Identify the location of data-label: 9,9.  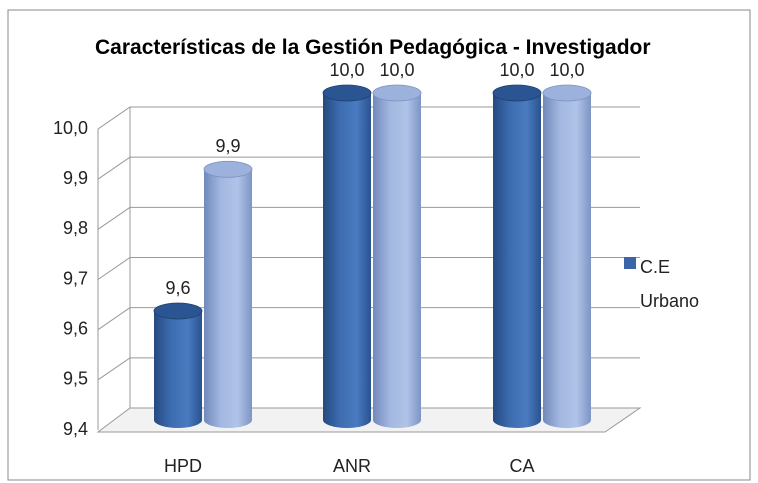
(227, 146).